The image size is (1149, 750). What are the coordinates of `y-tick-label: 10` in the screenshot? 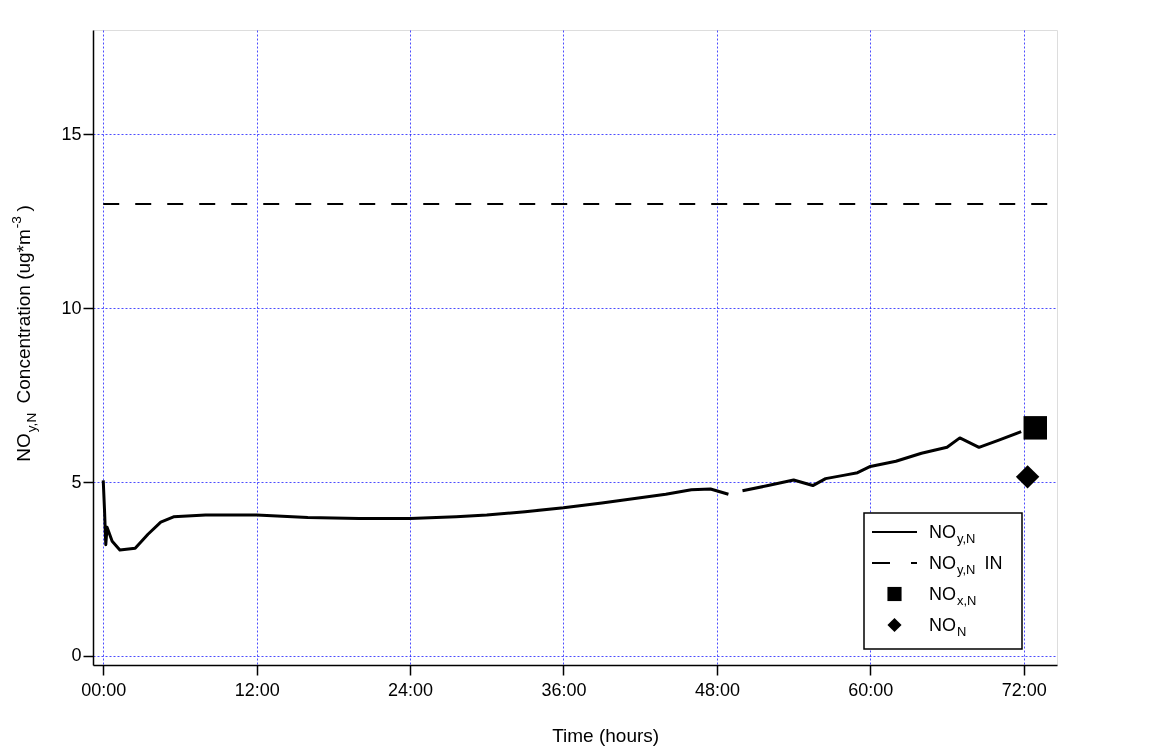 It's located at (71, 307).